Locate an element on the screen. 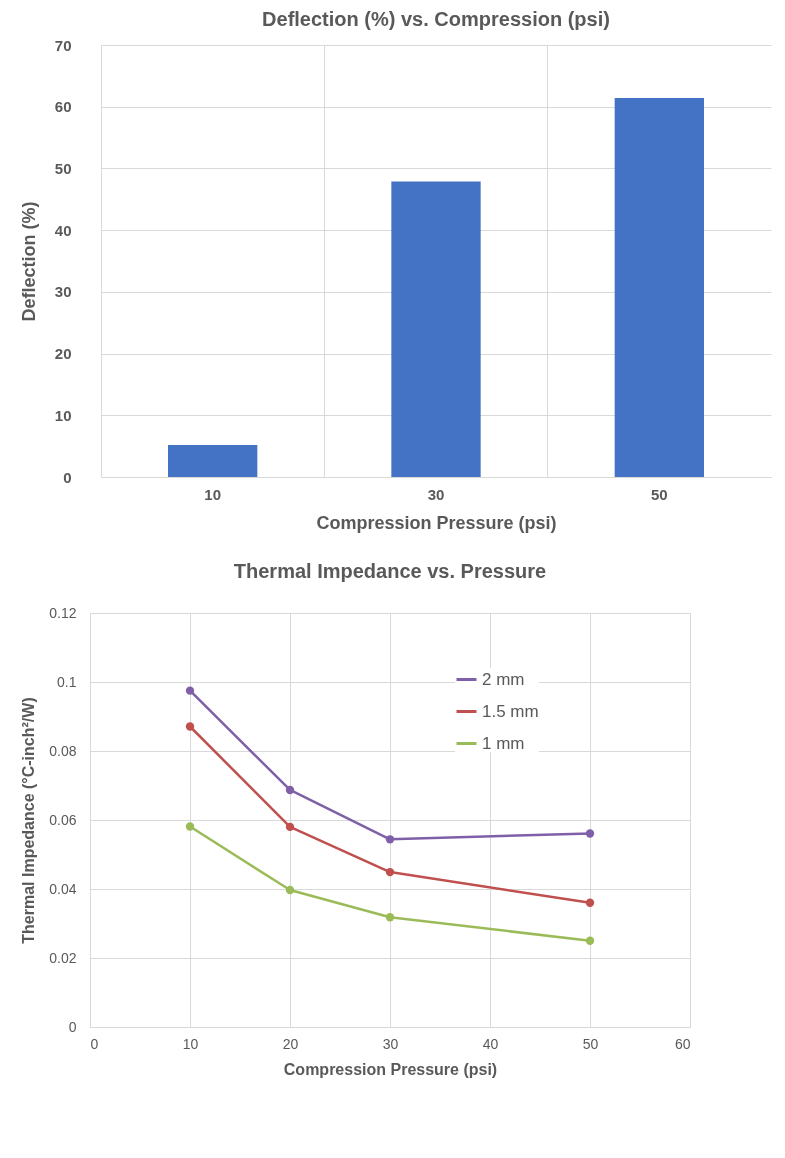 This screenshot has height=1158, width=785. y-axis-title: Deflection (%) is located at coordinates (28, 261).